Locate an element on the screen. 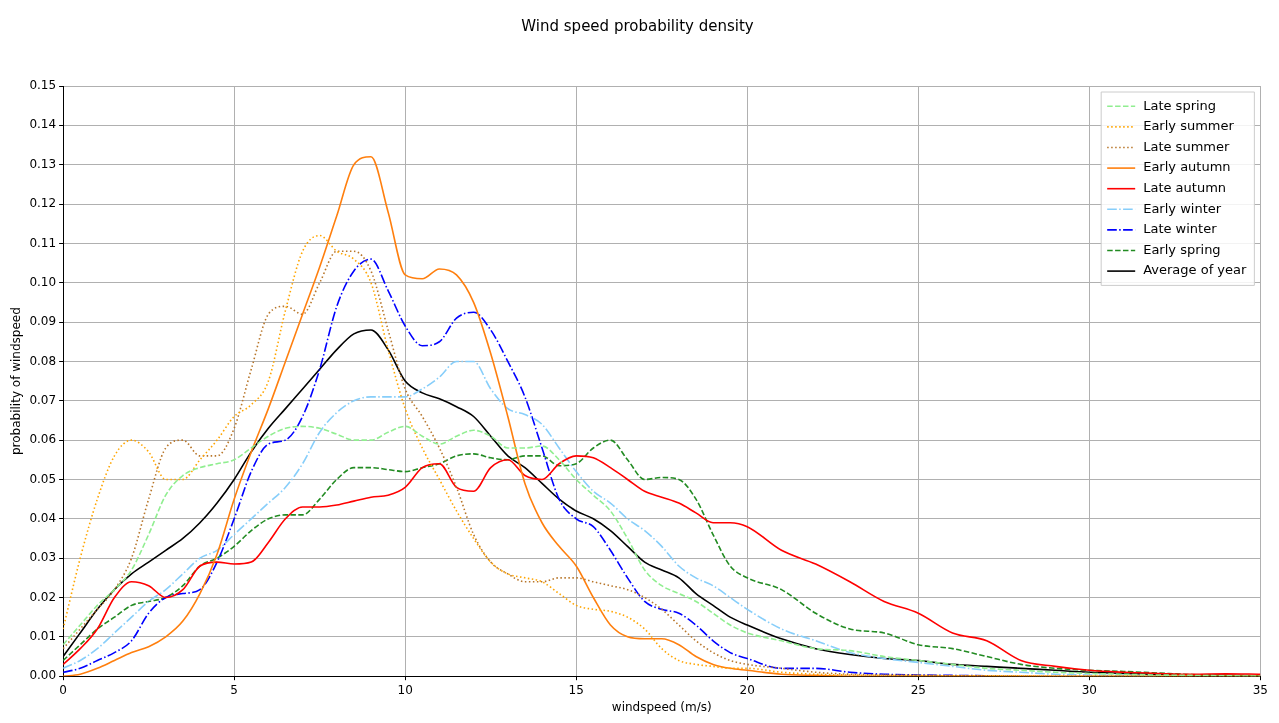  legend-label: Early winter is located at coordinates (1182, 208).